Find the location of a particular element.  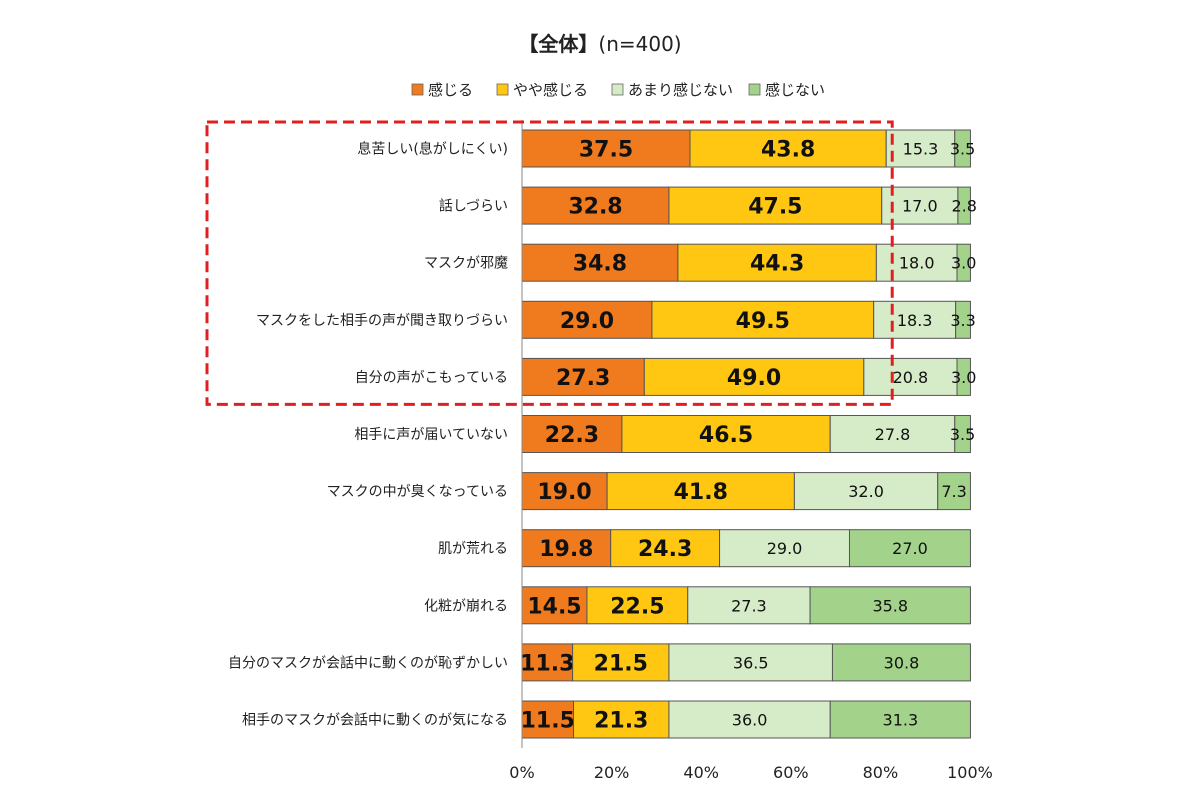

category-label: マスクの中が臭くなっている is located at coordinates (417, 492).